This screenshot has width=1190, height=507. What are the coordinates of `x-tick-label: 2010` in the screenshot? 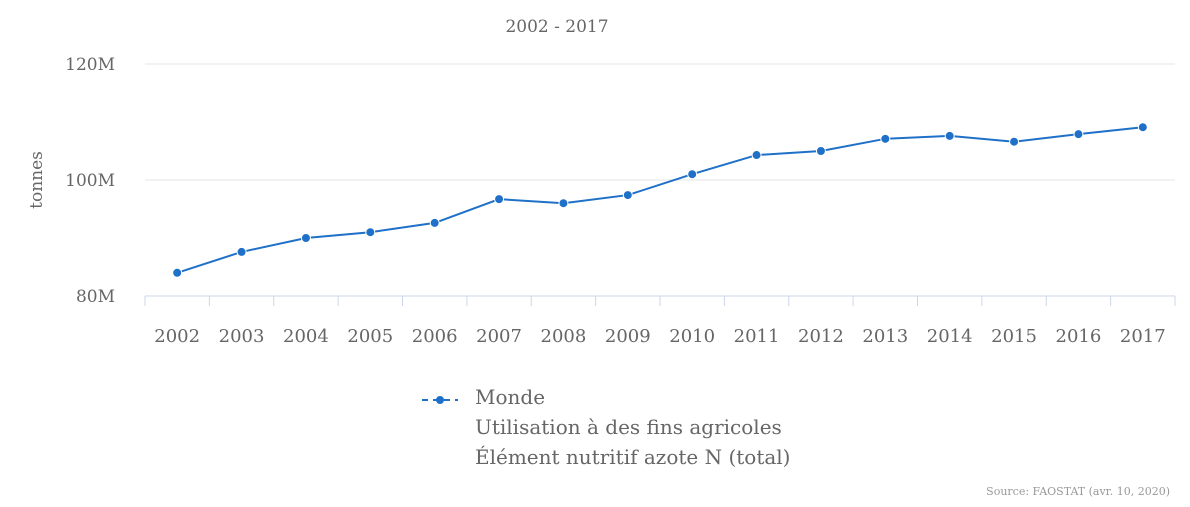 It's located at (692, 336).